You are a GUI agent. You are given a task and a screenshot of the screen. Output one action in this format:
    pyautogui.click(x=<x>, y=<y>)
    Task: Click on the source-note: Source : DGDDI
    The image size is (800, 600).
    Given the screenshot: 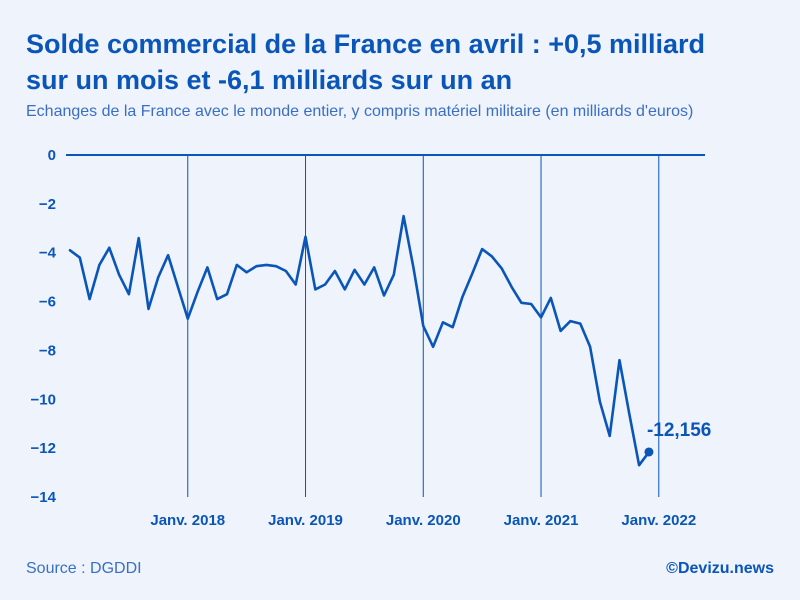 What is the action you would take?
    pyautogui.click(x=84, y=568)
    